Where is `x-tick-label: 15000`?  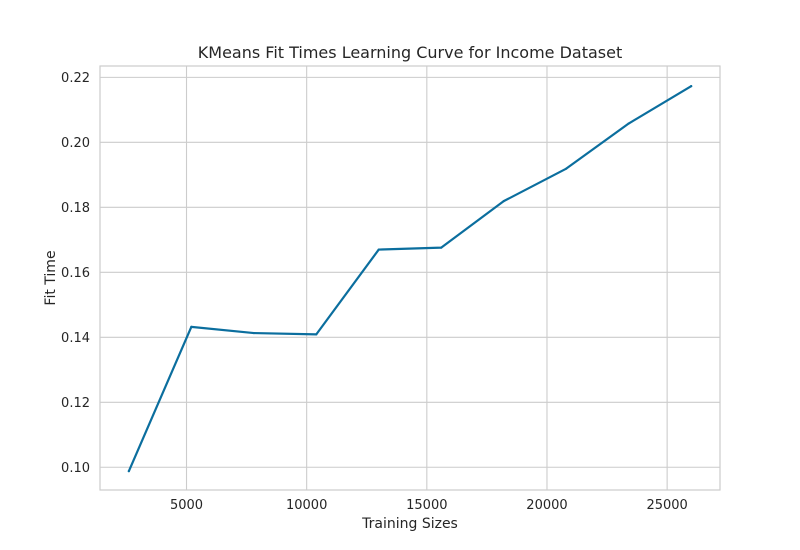
x-tick-label: 15000 is located at coordinates (426, 505).